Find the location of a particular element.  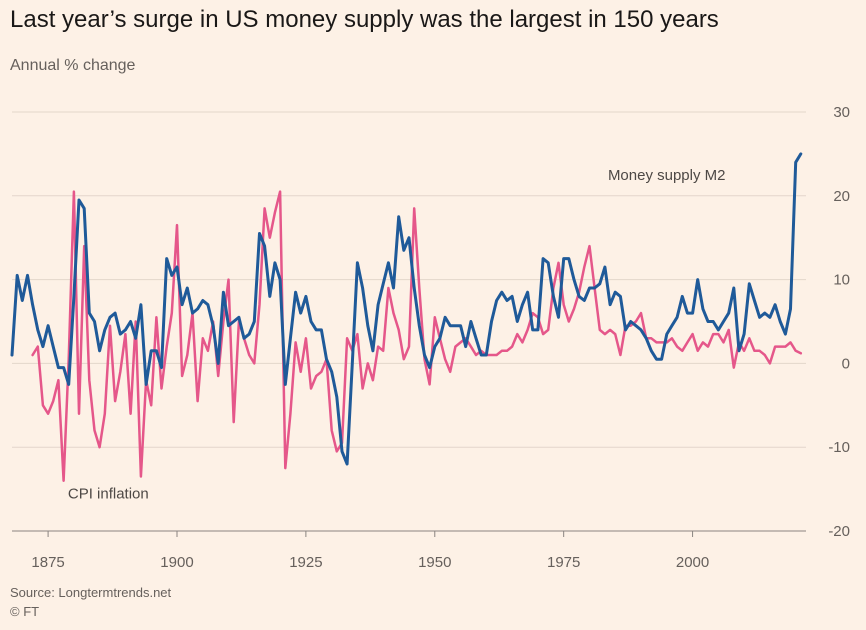

annotation-label: Money supply M2 is located at coordinates (667, 175).